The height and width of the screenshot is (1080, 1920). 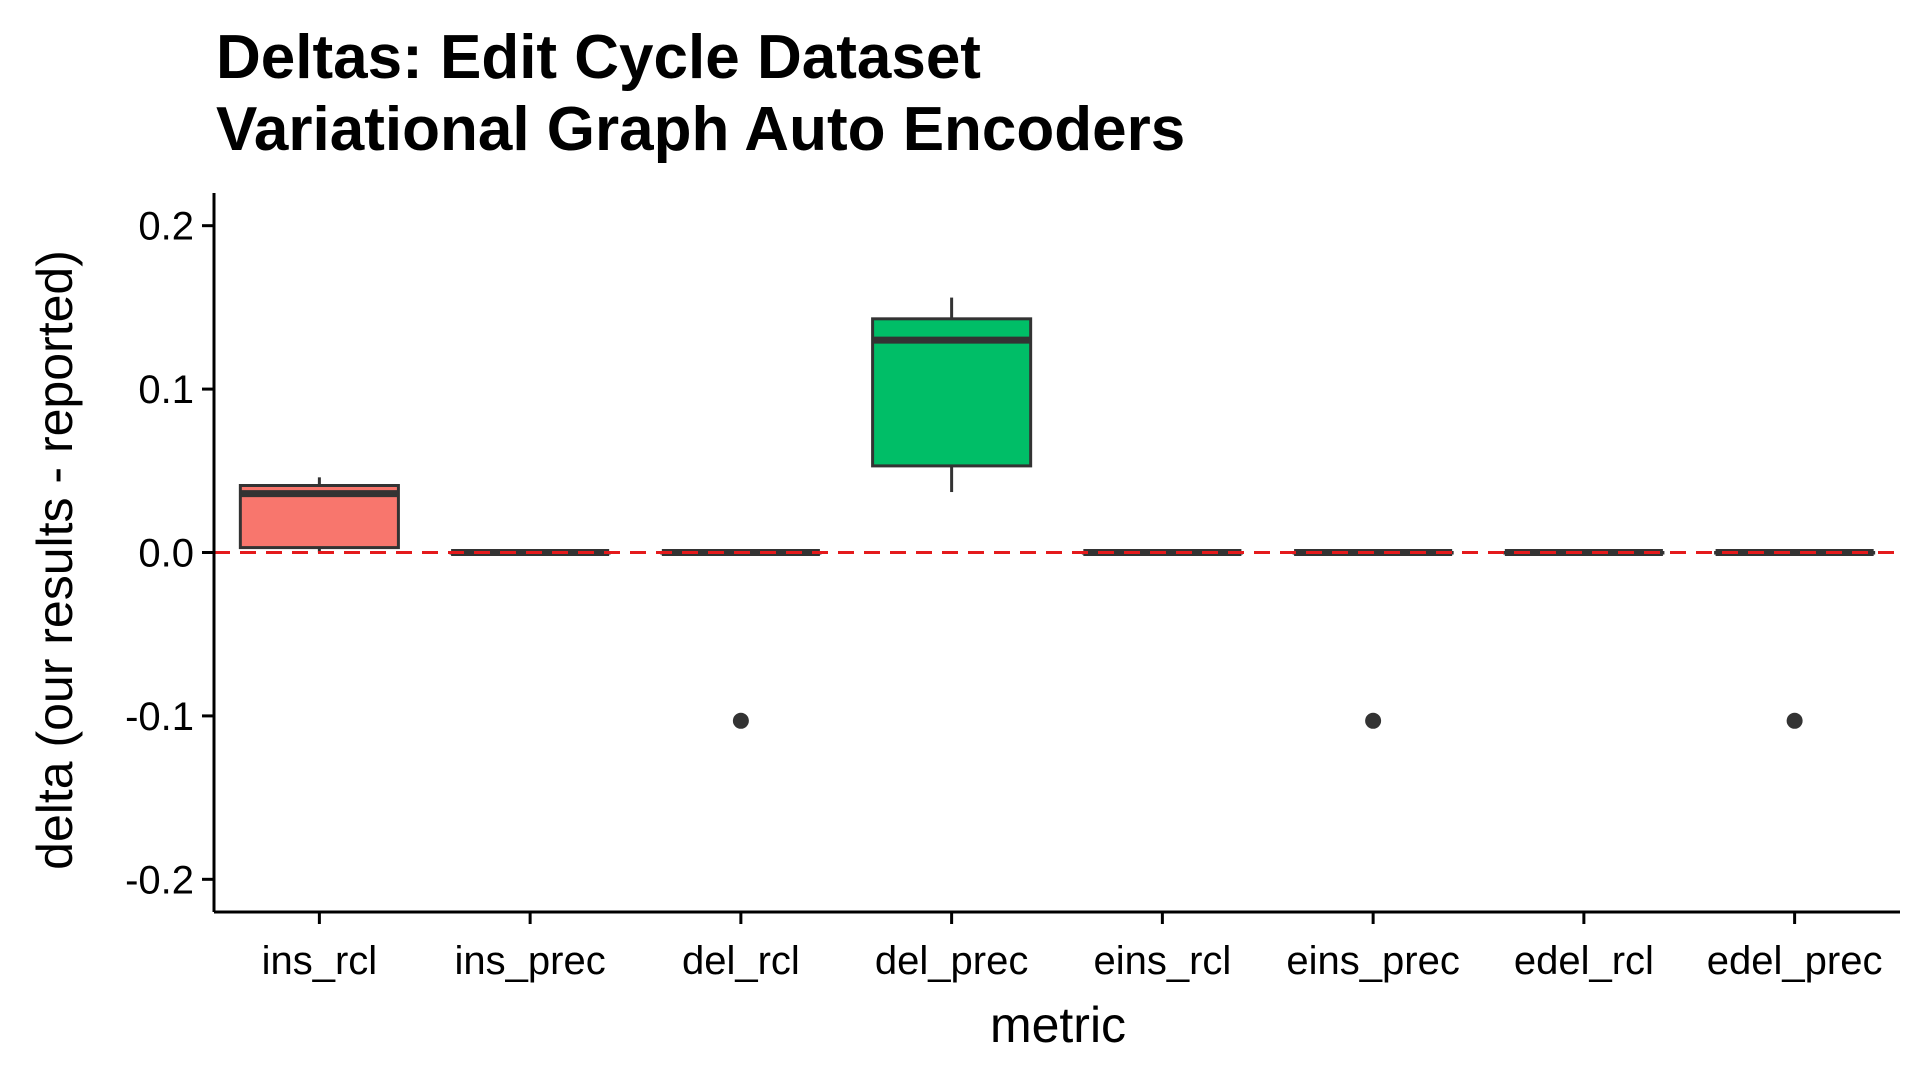 What do you see at coordinates (159, 880) in the screenshot?
I see `y-tick-label: -0.2` at bounding box center [159, 880].